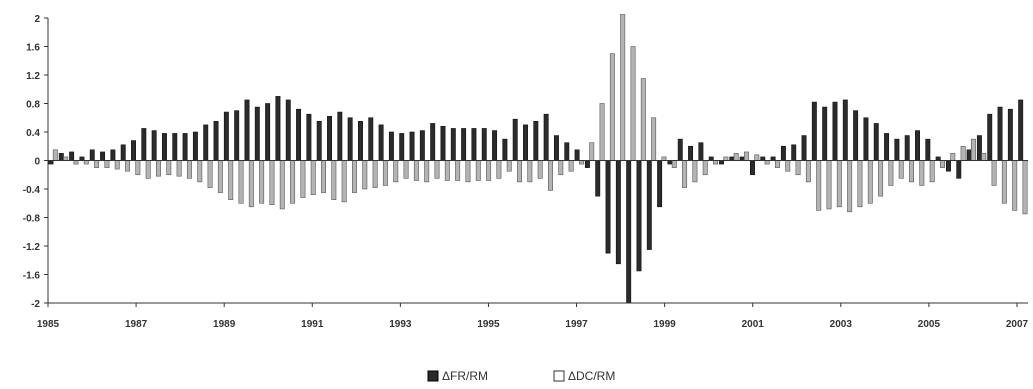  What do you see at coordinates (37, 19) in the screenshot?
I see `y-tick-label: 2` at bounding box center [37, 19].